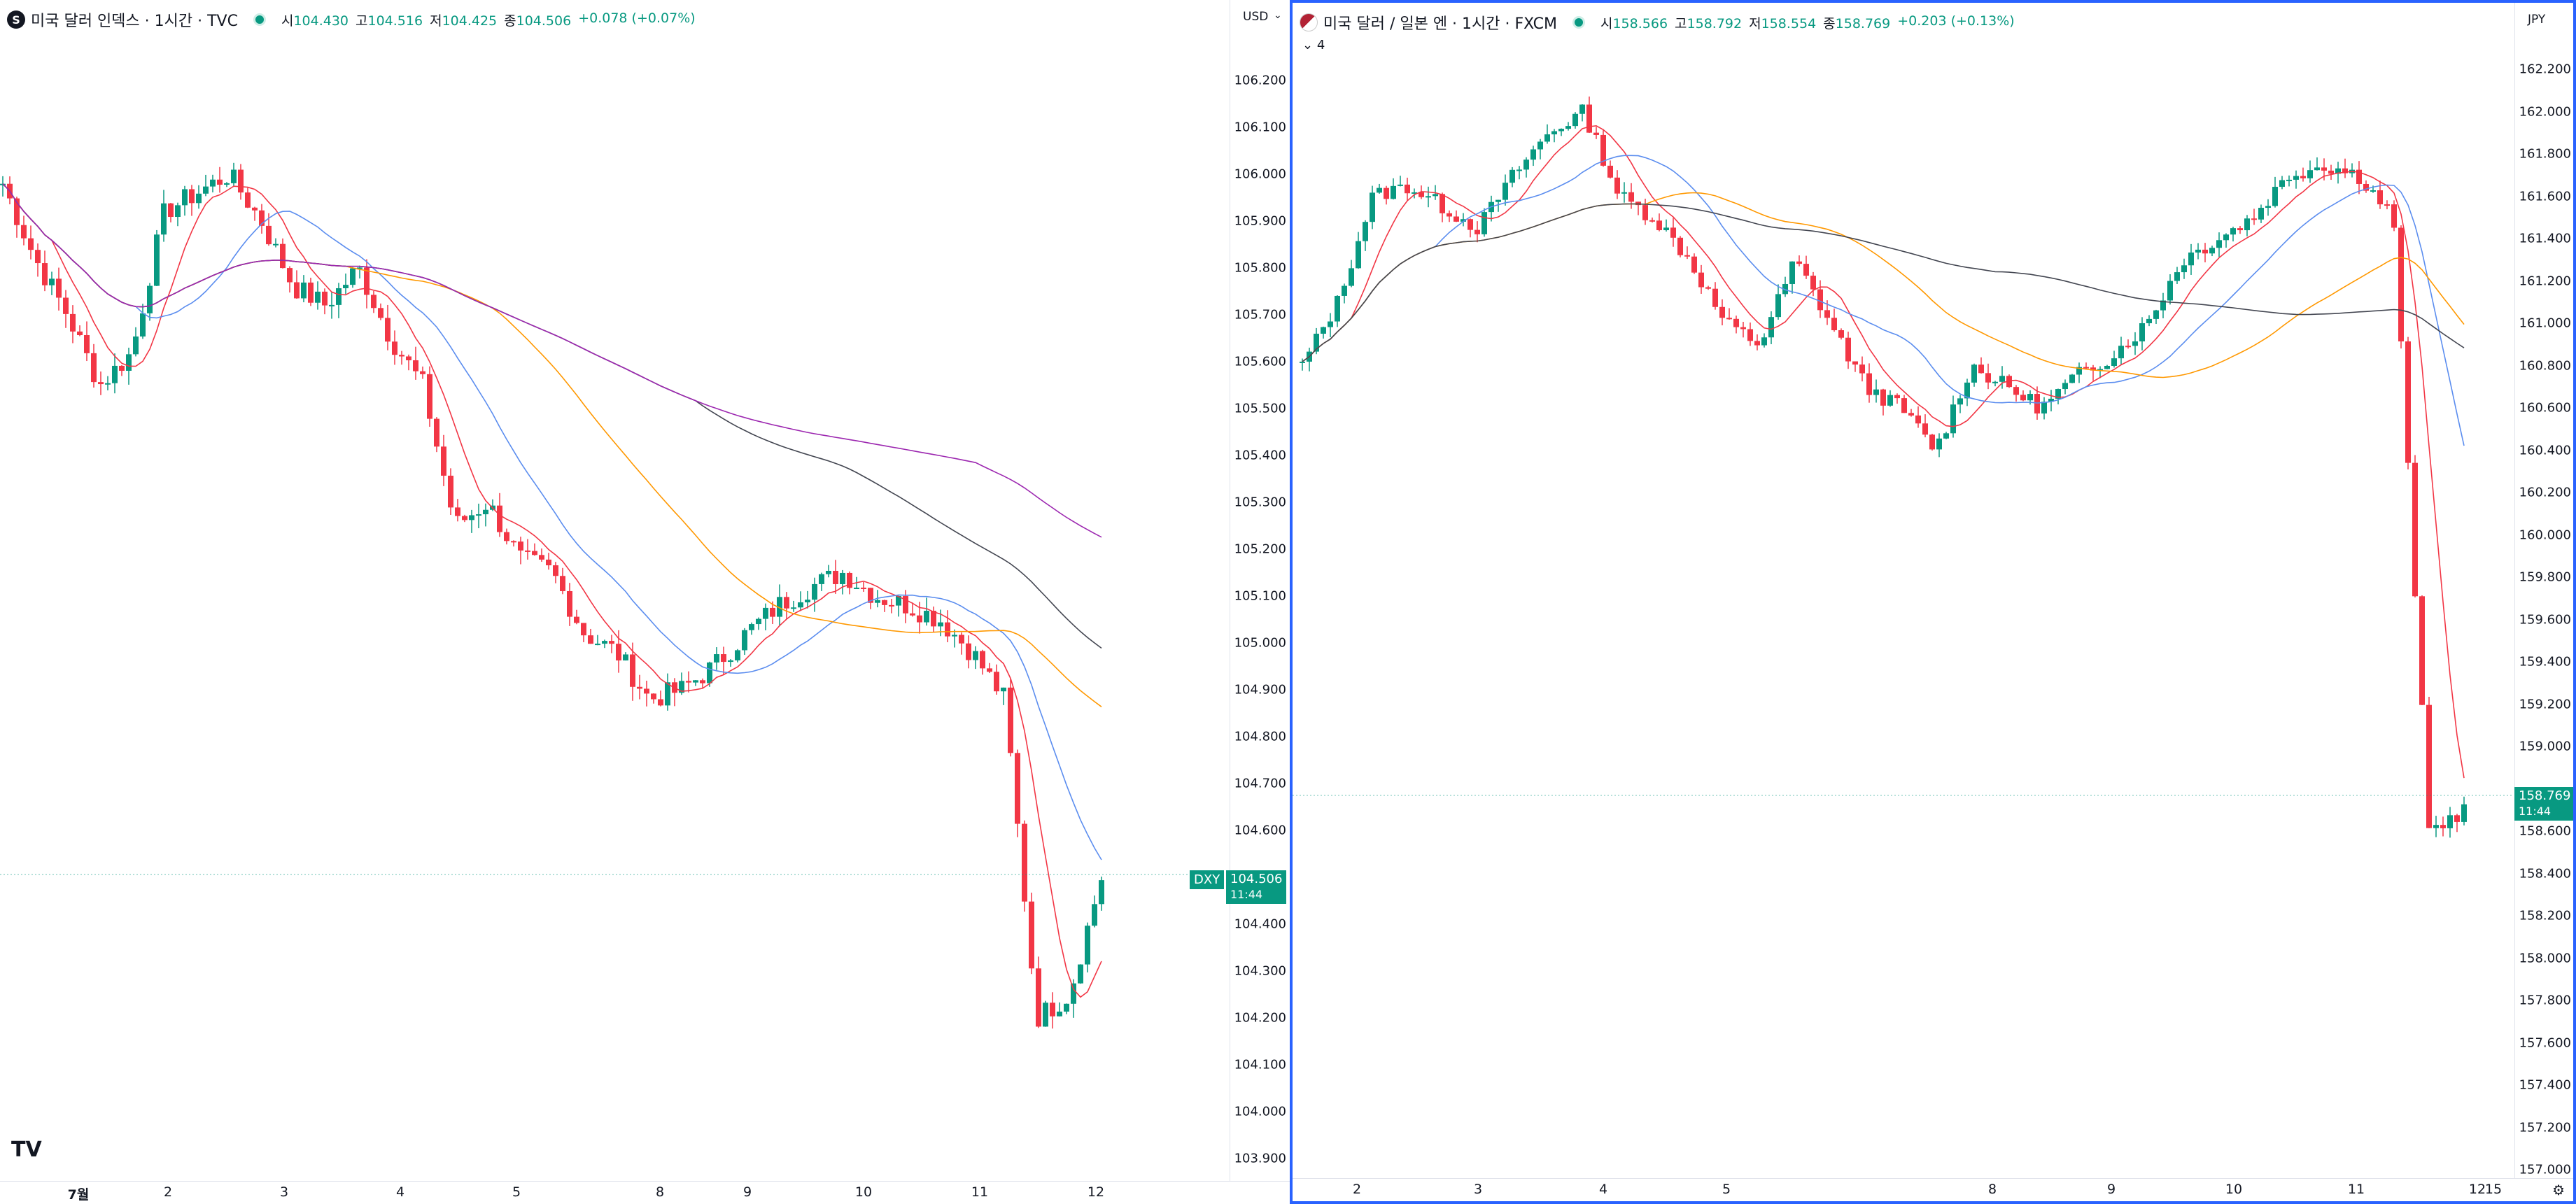  Describe the element at coordinates (1260, 643) in the screenshot. I see `dxy-price-tick: 105.000` at that location.